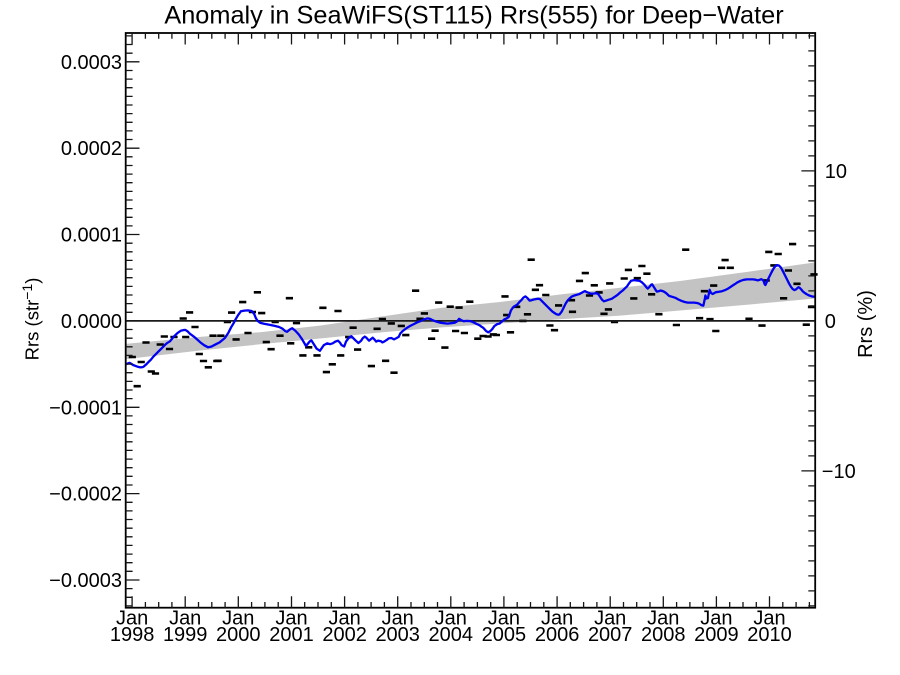 This screenshot has width=900, height=675. I want to click on svg-text: 2008, so click(663, 635).